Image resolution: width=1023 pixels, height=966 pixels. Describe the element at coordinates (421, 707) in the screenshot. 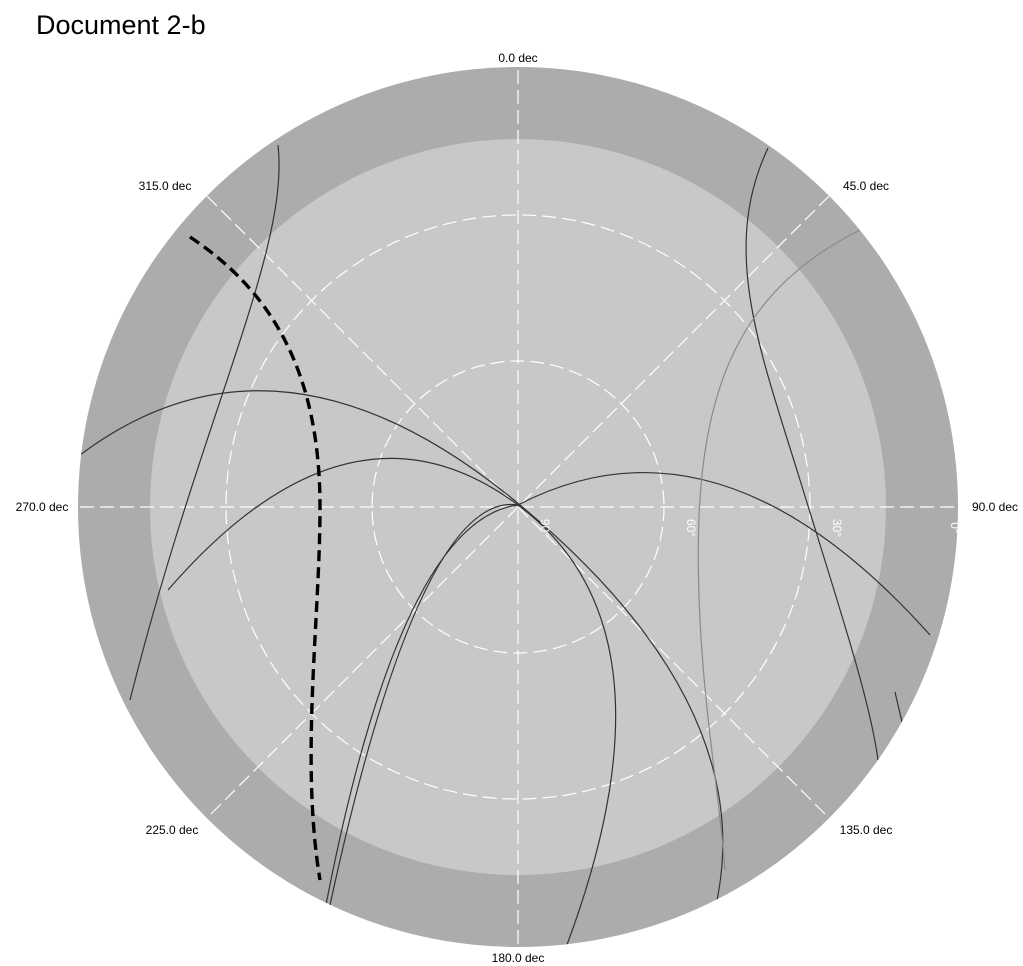

I see `track-arc-southeast` at that location.